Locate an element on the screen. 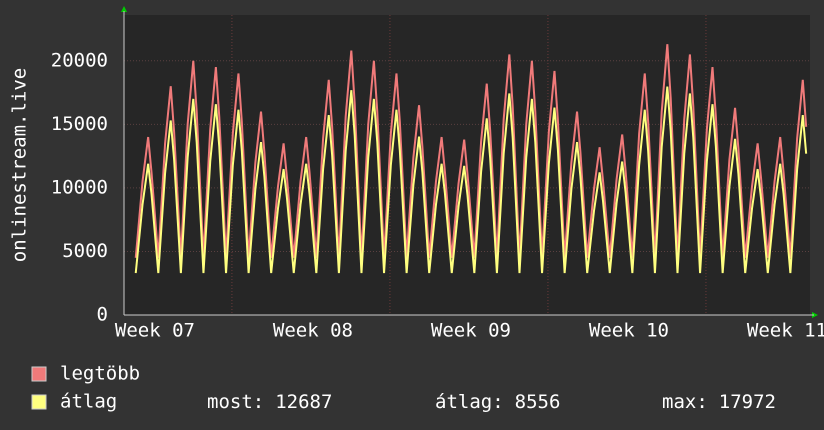 This screenshot has height=430, width=824. legend-label: legtöbb is located at coordinates (100, 374).